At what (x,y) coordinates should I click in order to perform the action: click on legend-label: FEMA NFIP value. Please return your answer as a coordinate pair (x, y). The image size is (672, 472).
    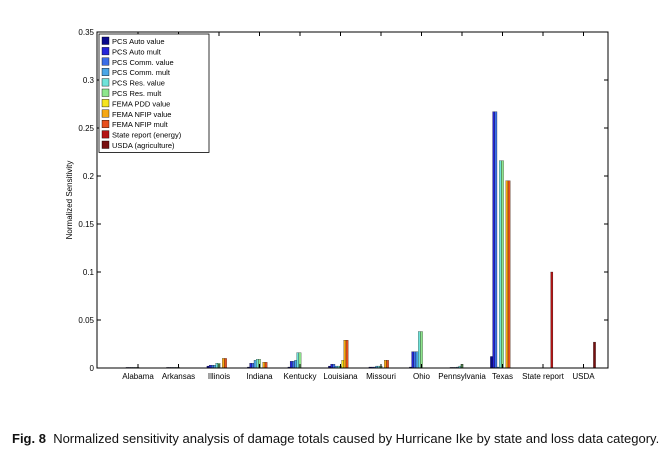
    Looking at the image, I should click on (141, 114).